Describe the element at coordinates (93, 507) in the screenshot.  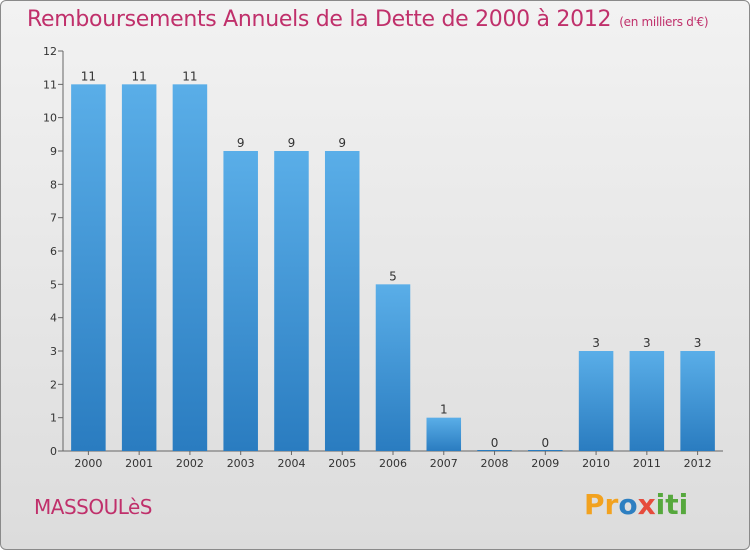
I see `commune-name: MASSOULèS` at that location.